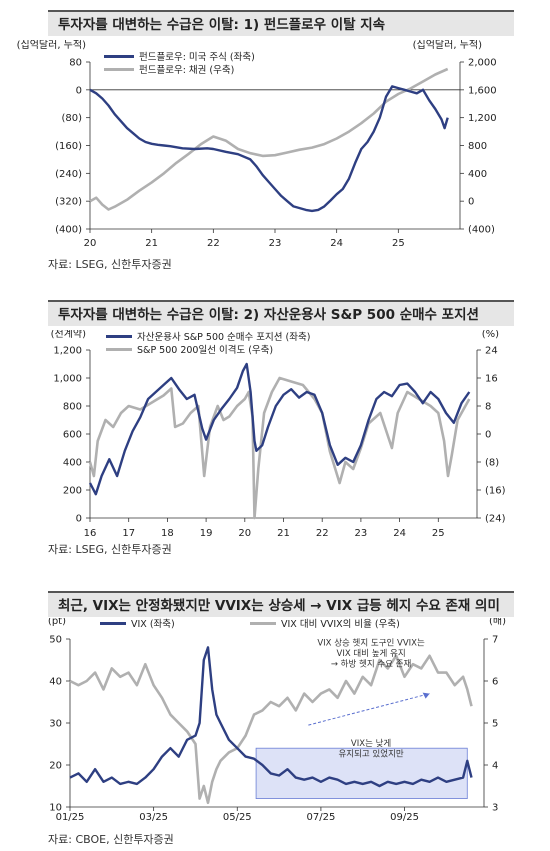 This screenshot has width=550, height=851. What do you see at coordinates (481, 230) in the screenshot?
I see `y-tick-label-right: (400)` at bounding box center [481, 230].